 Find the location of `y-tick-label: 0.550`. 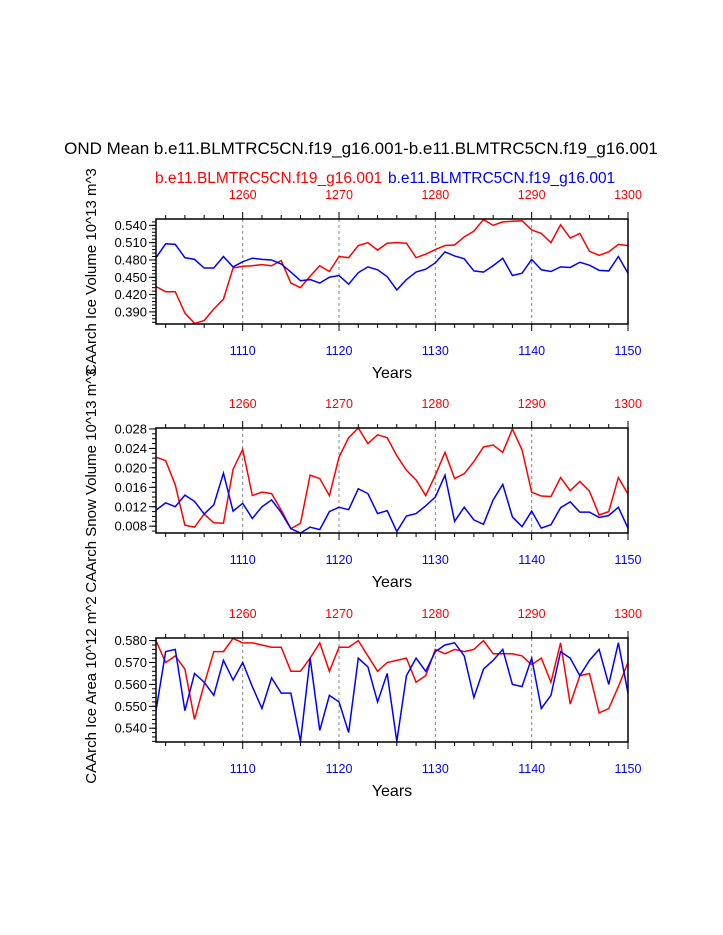

y-tick-label: 0.550 is located at coordinates (130, 706).